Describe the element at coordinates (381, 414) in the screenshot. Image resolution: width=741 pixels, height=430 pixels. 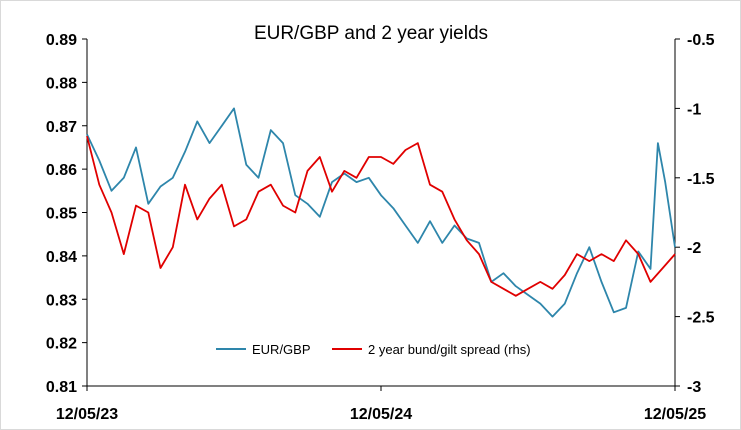
I see `x-tick-label: 12/05/24` at that location.